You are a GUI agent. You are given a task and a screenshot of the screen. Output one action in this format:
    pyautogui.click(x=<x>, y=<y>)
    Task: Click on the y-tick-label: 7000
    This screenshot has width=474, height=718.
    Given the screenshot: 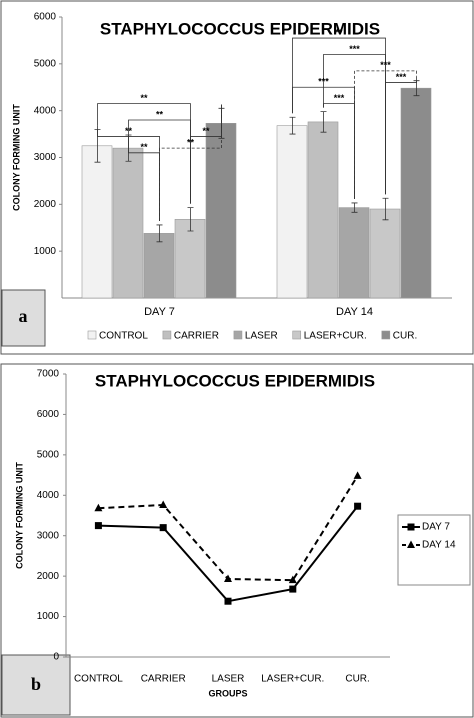 What is the action you would take?
    pyautogui.click(x=48, y=374)
    